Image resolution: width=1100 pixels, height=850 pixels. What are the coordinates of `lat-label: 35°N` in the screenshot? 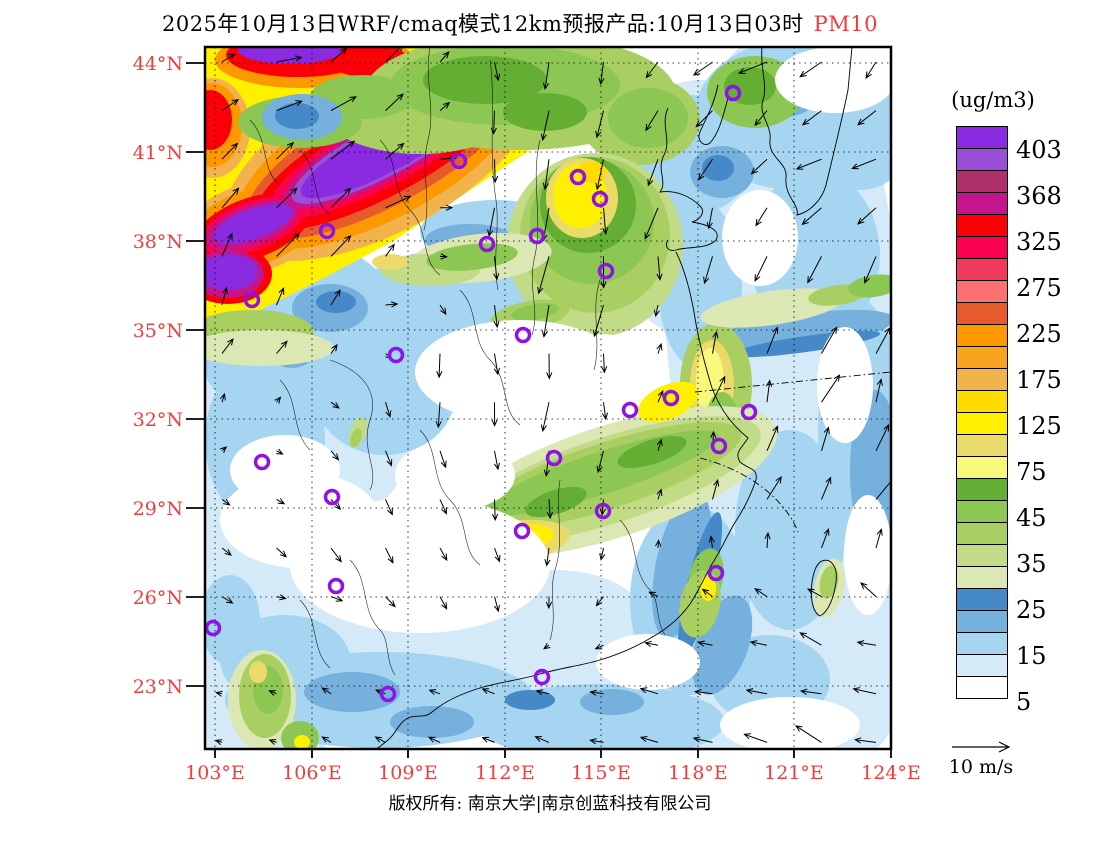 It's located at (158, 331).